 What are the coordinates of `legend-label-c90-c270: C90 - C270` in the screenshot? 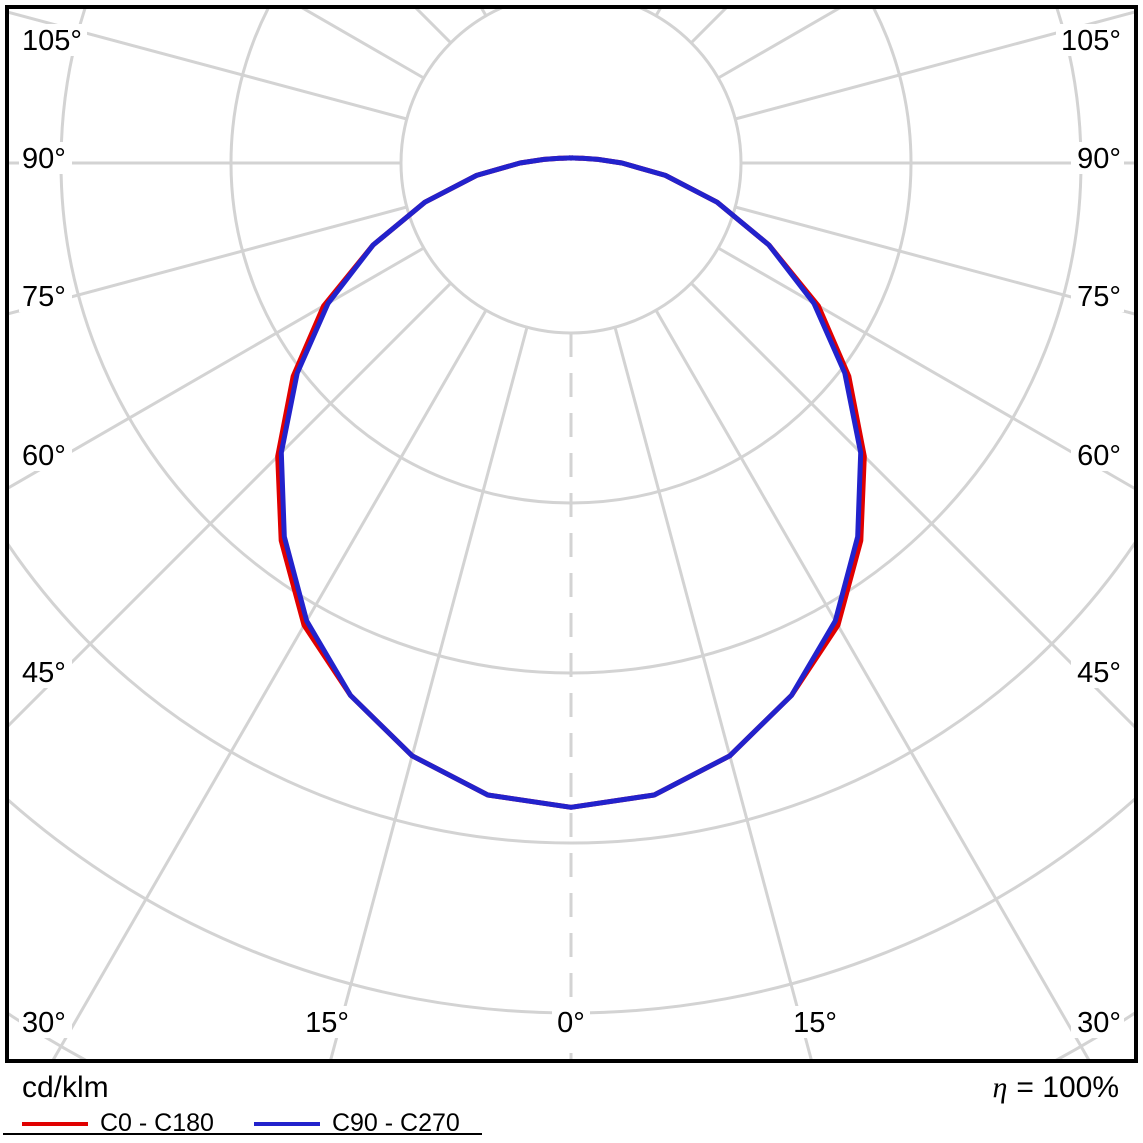 It's located at (395, 1123).